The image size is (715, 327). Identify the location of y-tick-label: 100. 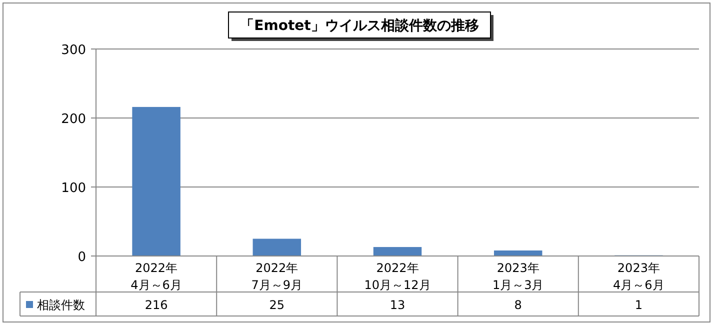
(73, 188).